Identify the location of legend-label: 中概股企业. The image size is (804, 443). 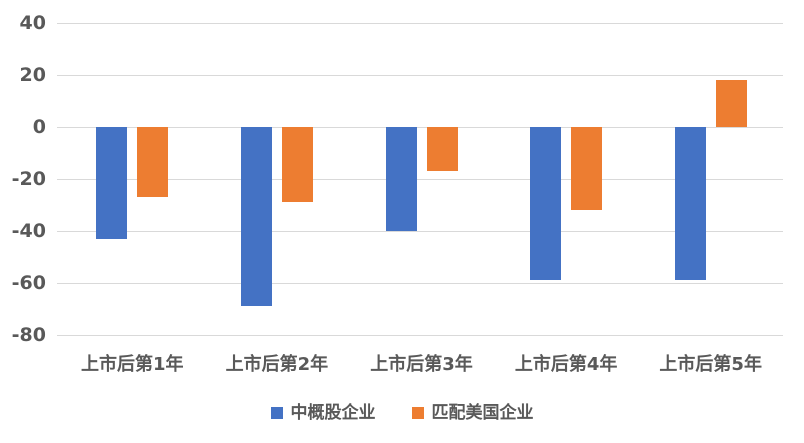
(333, 413).